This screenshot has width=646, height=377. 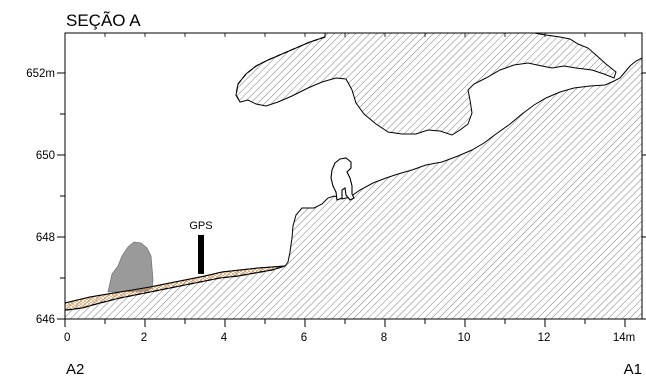 What do you see at coordinates (624, 338) in the screenshot?
I see `x-tick-label: 14m` at bounding box center [624, 338].